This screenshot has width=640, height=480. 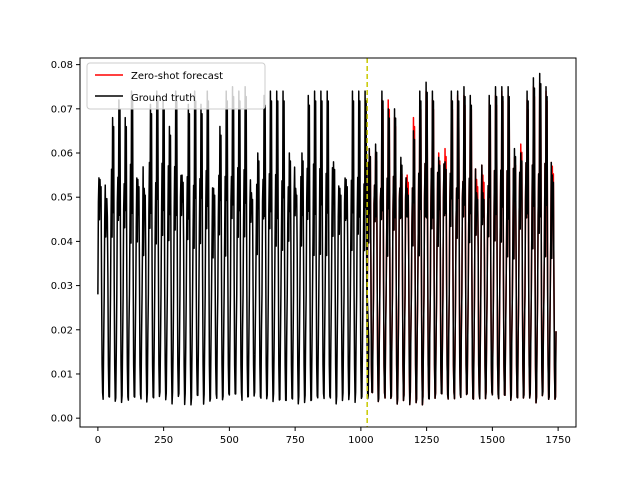 I want to click on legend: Zero-shot forecast Ground truth, so click(x=176, y=86).